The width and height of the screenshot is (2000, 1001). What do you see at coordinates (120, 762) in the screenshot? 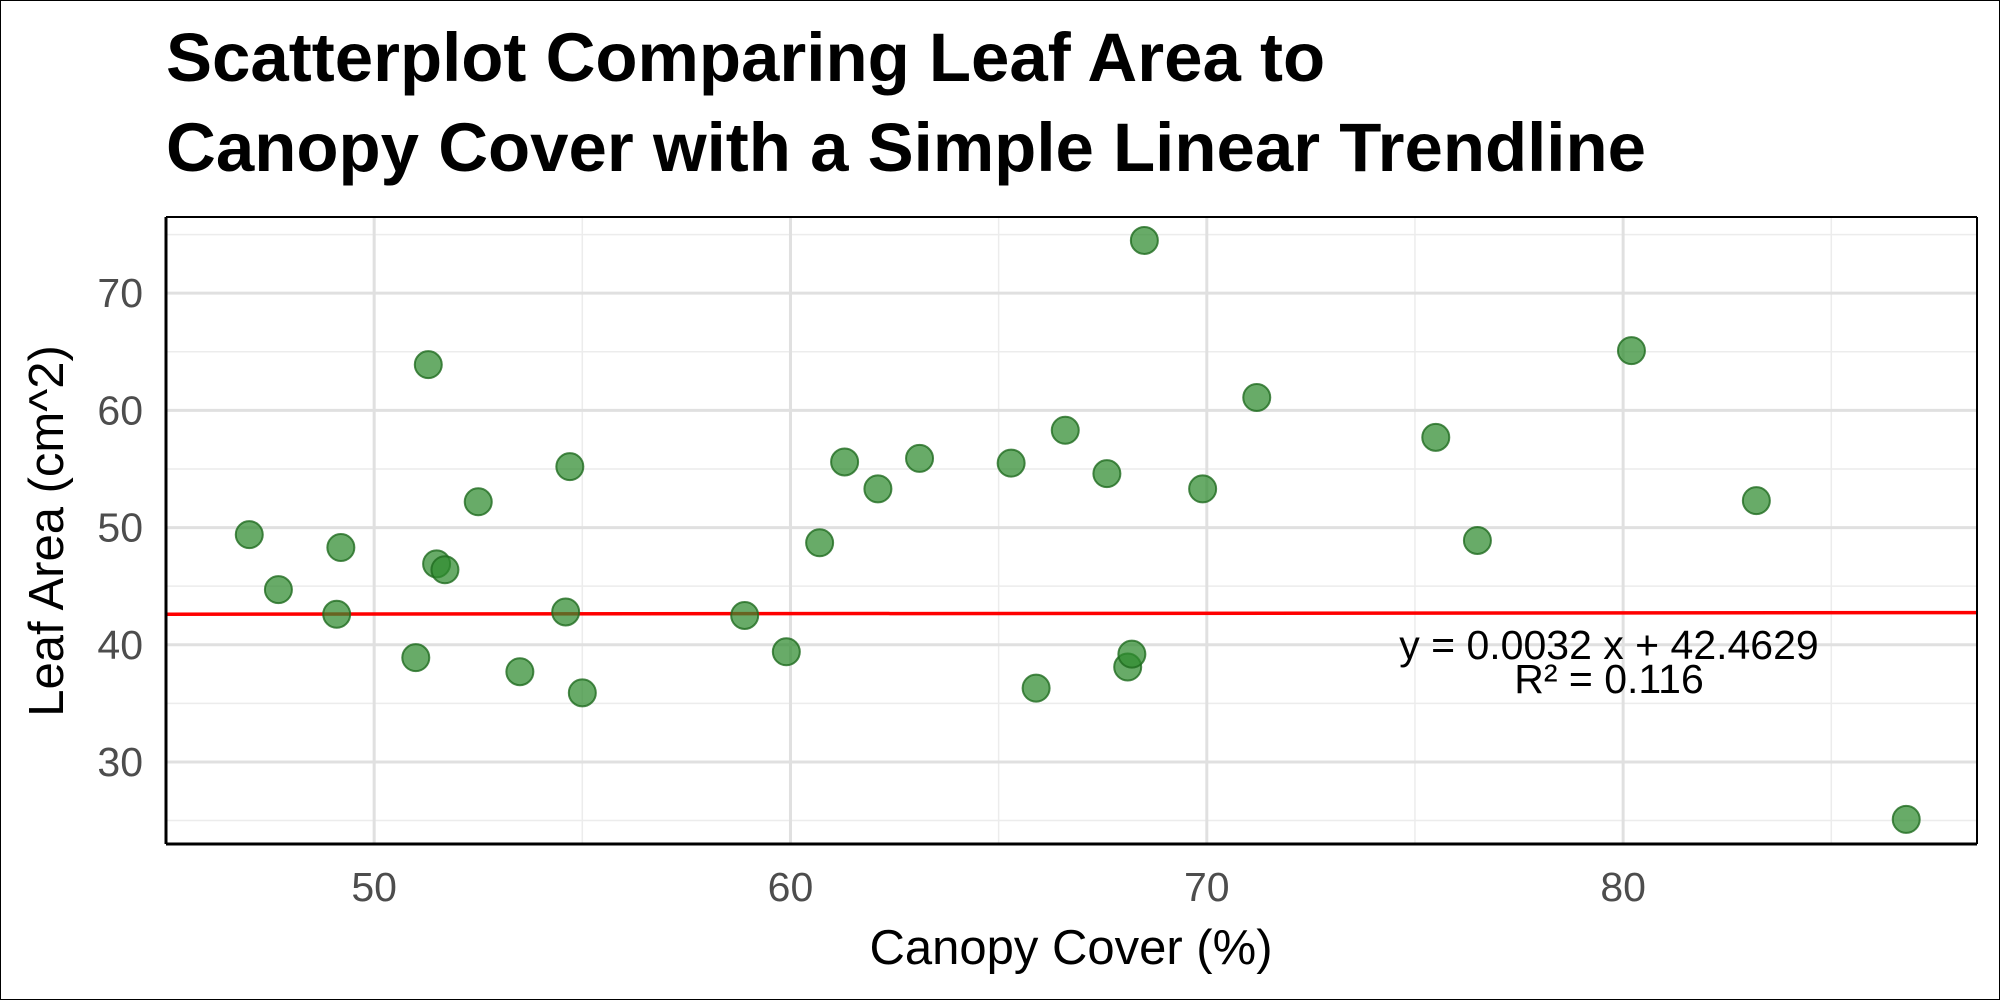
I see `y-tick-label: 30` at bounding box center [120, 762].